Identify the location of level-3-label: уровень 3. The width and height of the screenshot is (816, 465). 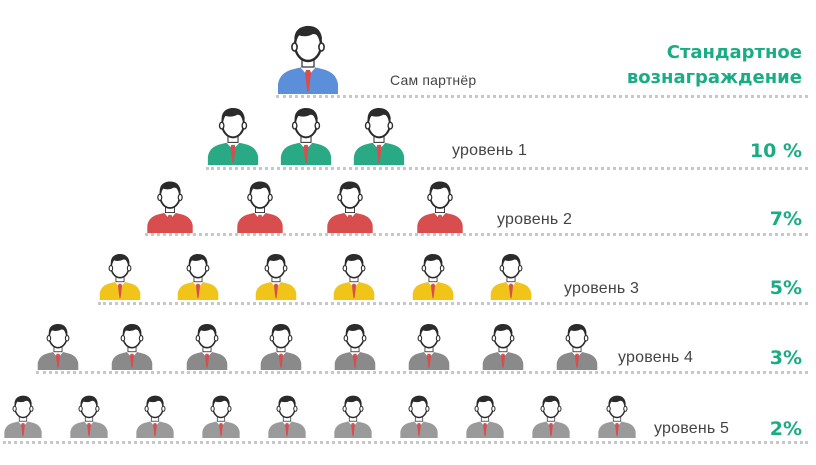
(602, 288).